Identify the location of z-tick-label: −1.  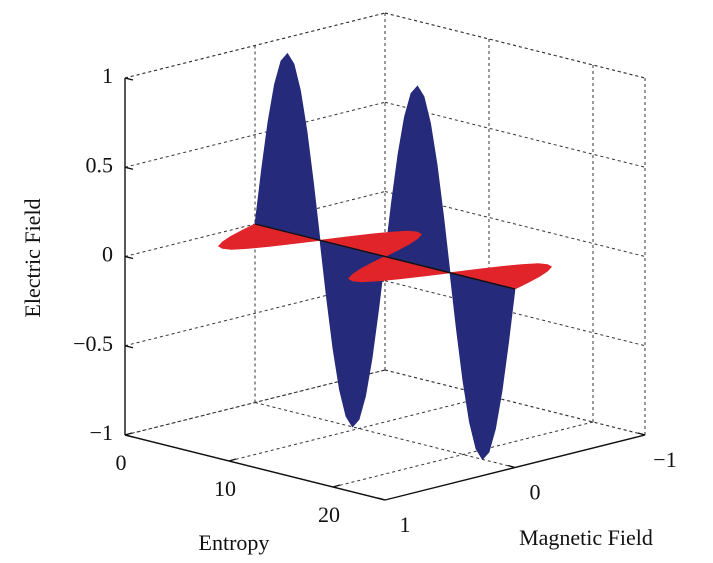
(101, 432).